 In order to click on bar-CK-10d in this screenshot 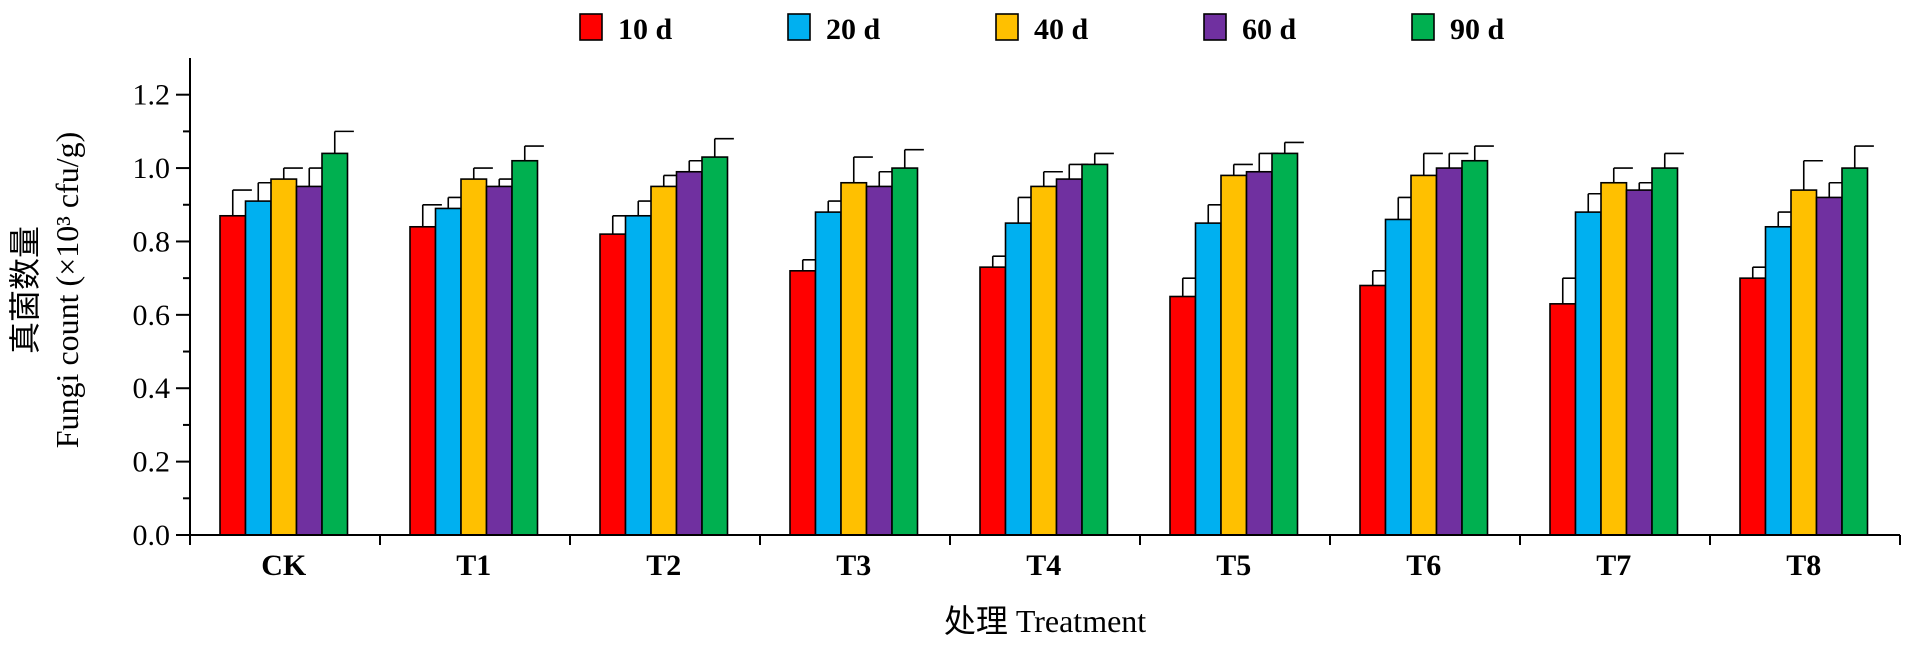, I will do `click(233, 375)`.